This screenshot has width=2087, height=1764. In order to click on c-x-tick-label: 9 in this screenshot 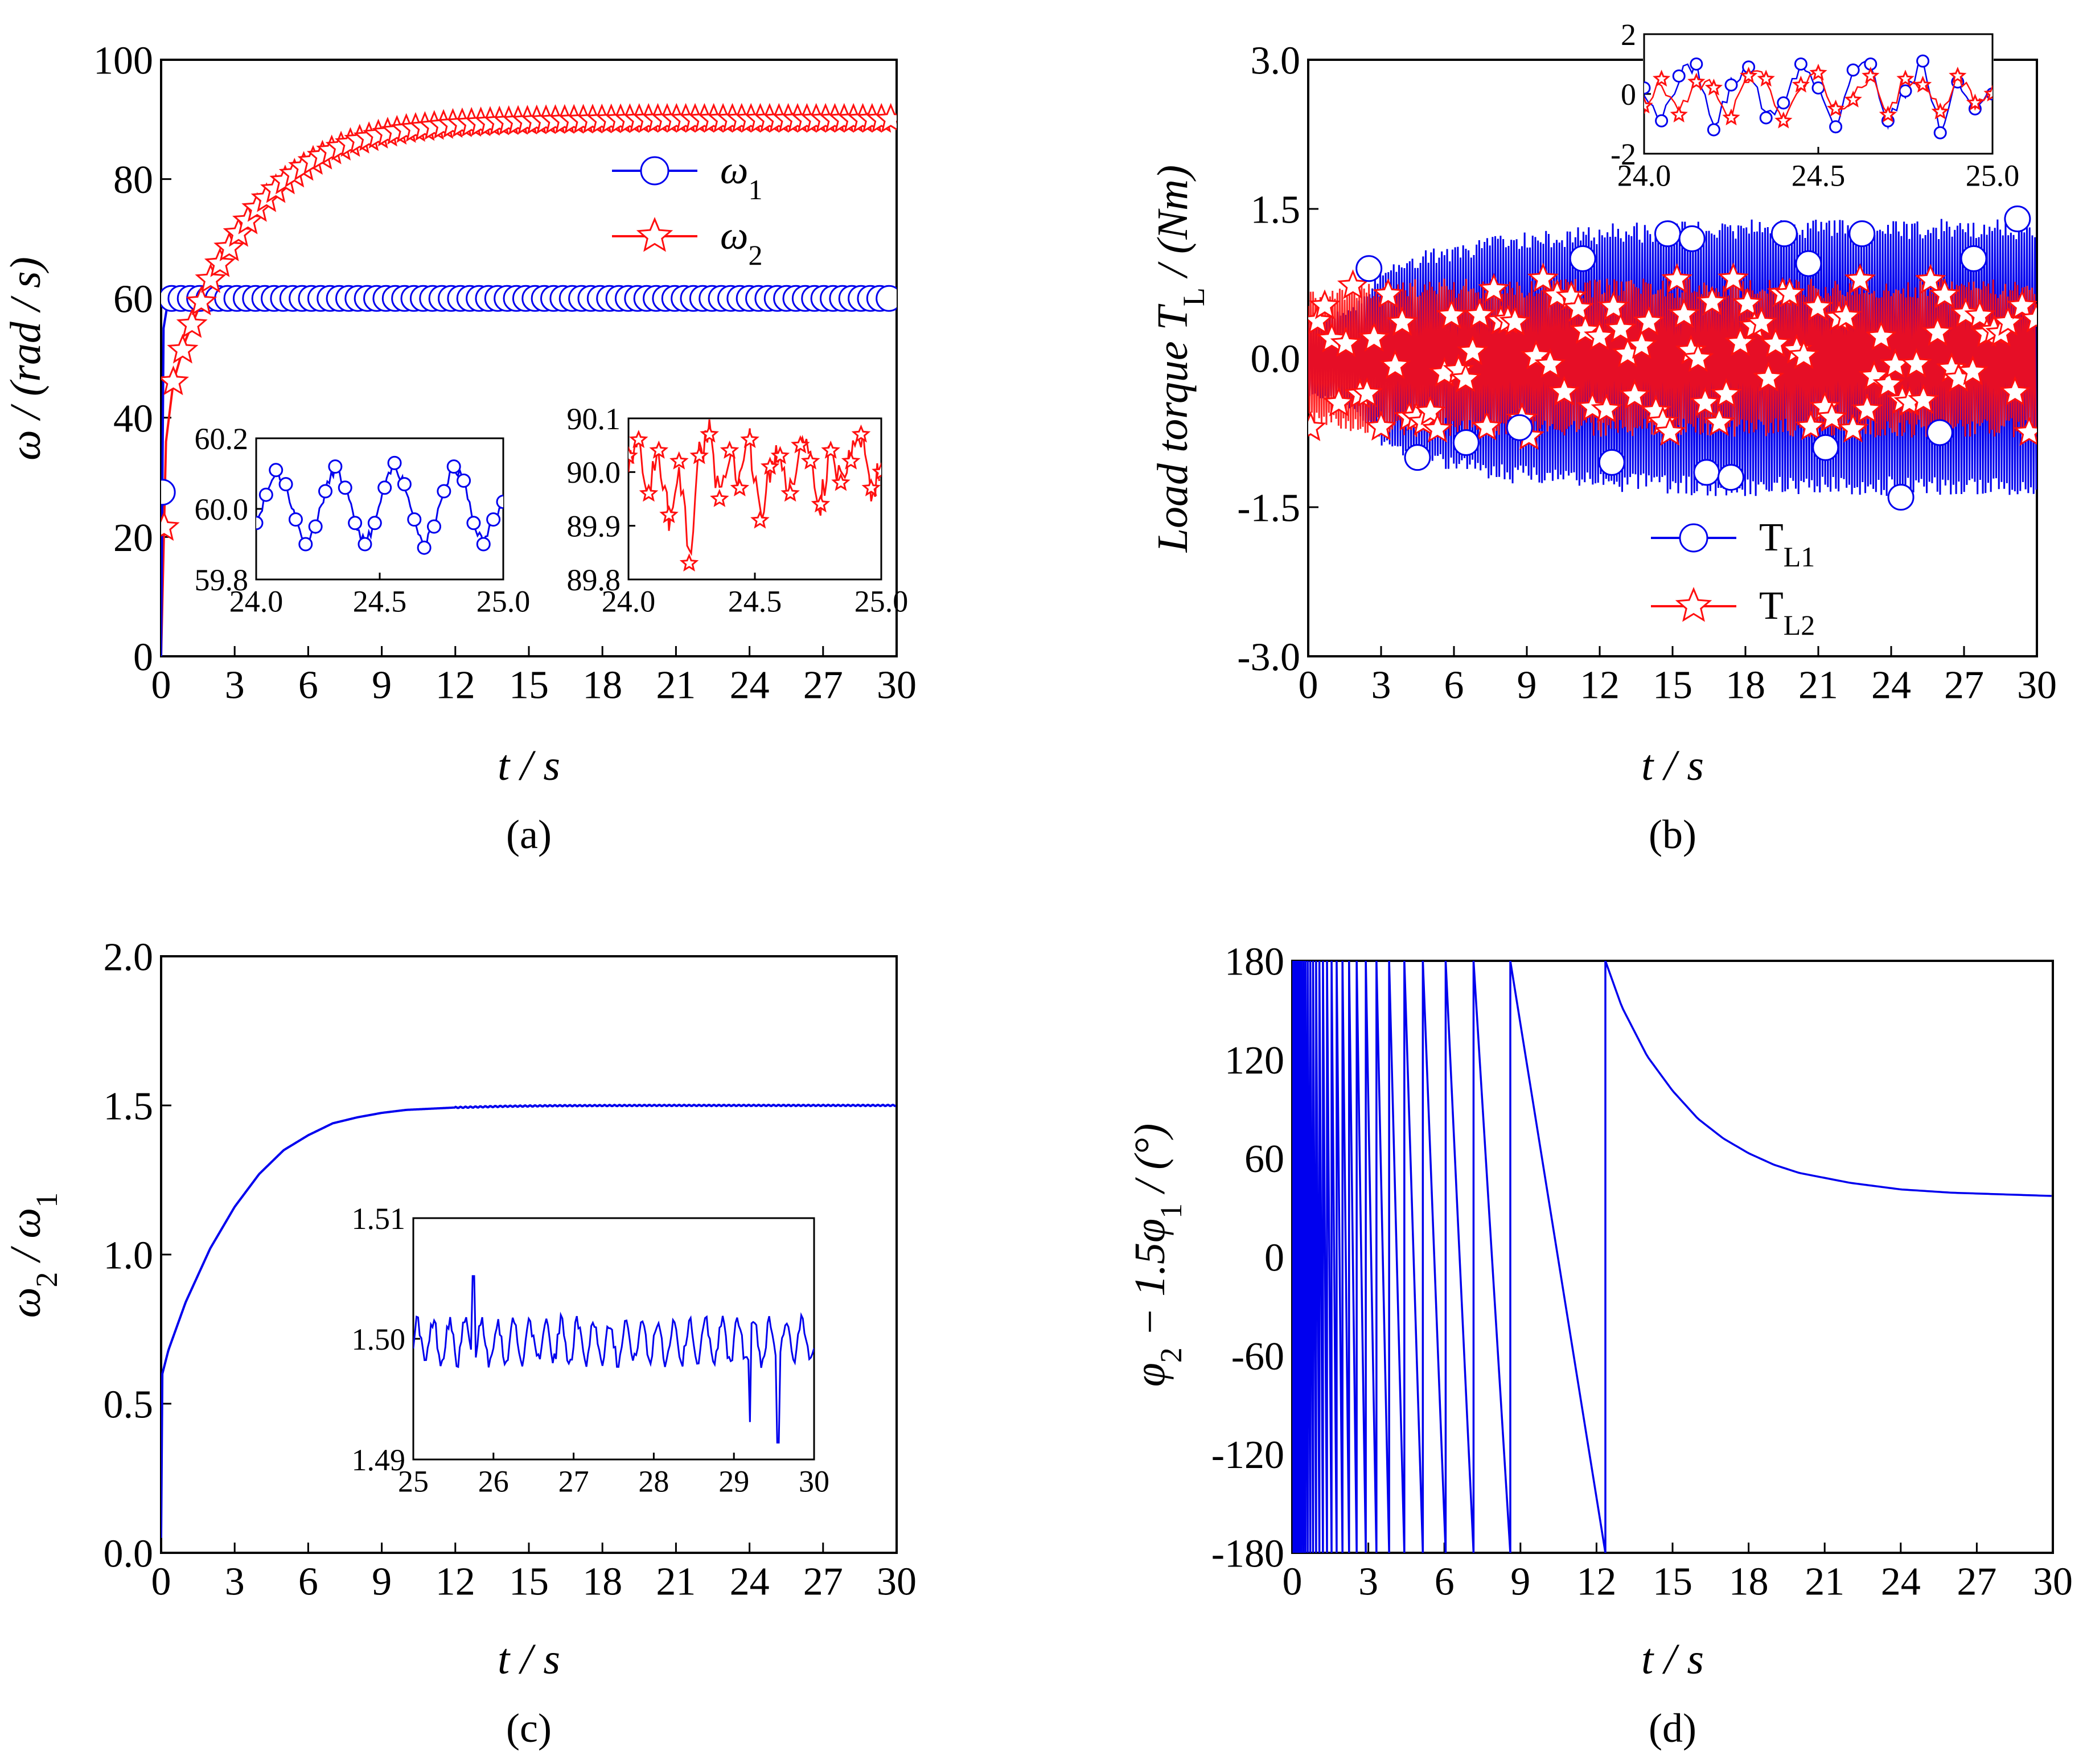, I will do `click(382, 1582)`.